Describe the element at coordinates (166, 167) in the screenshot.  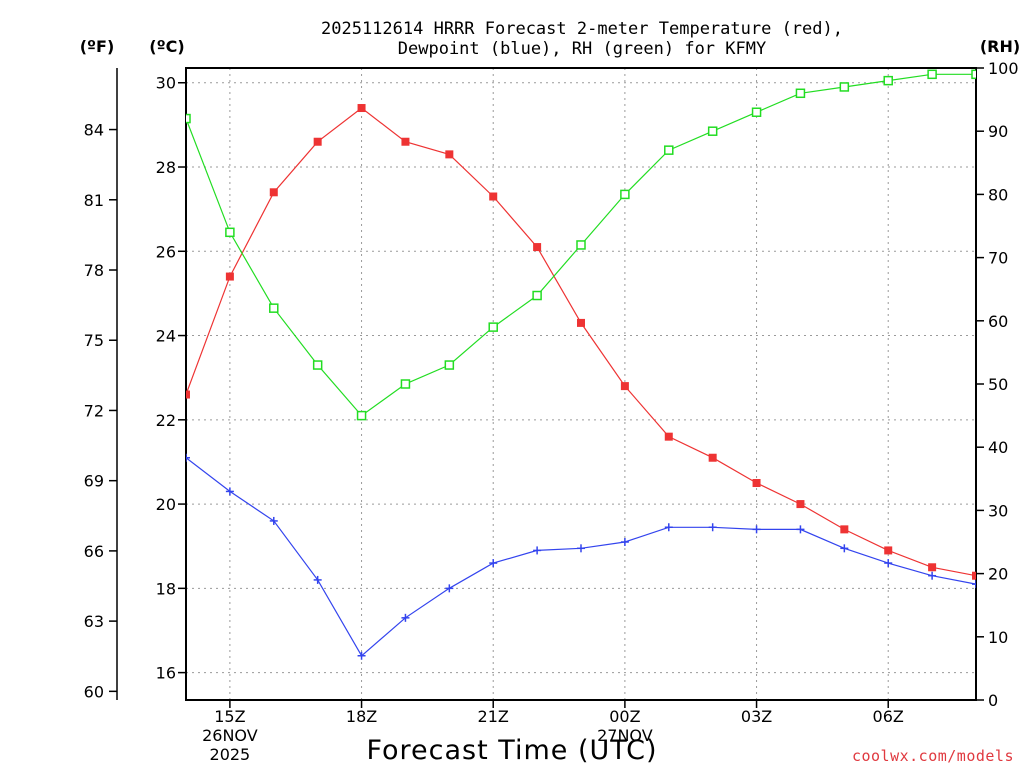
I see `celsius-tick-label: 28` at that location.